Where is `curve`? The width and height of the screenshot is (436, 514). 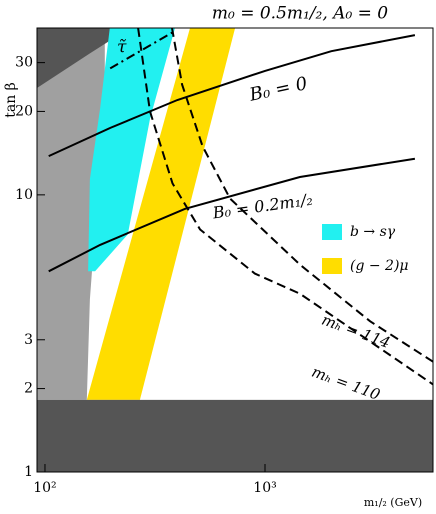 curve is located at coordinates (142, 50).